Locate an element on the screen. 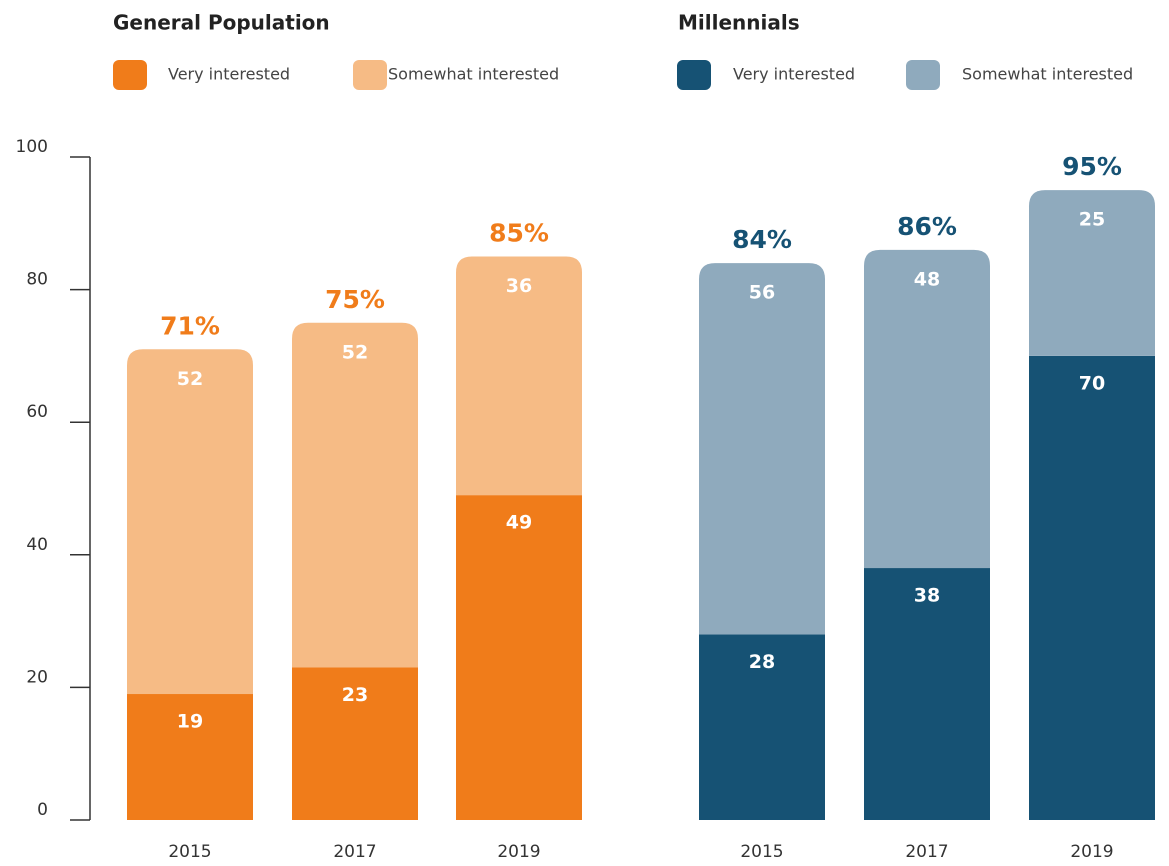  total-label: 95% is located at coordinates (1092, 166).